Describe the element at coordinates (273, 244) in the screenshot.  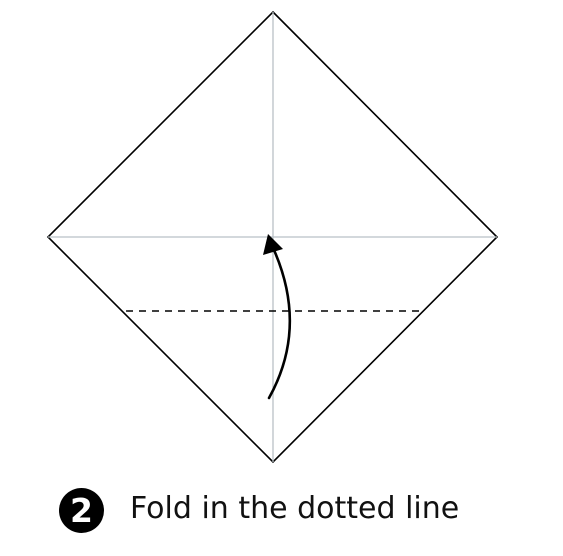
I see `arrow-head-icon` at that location.